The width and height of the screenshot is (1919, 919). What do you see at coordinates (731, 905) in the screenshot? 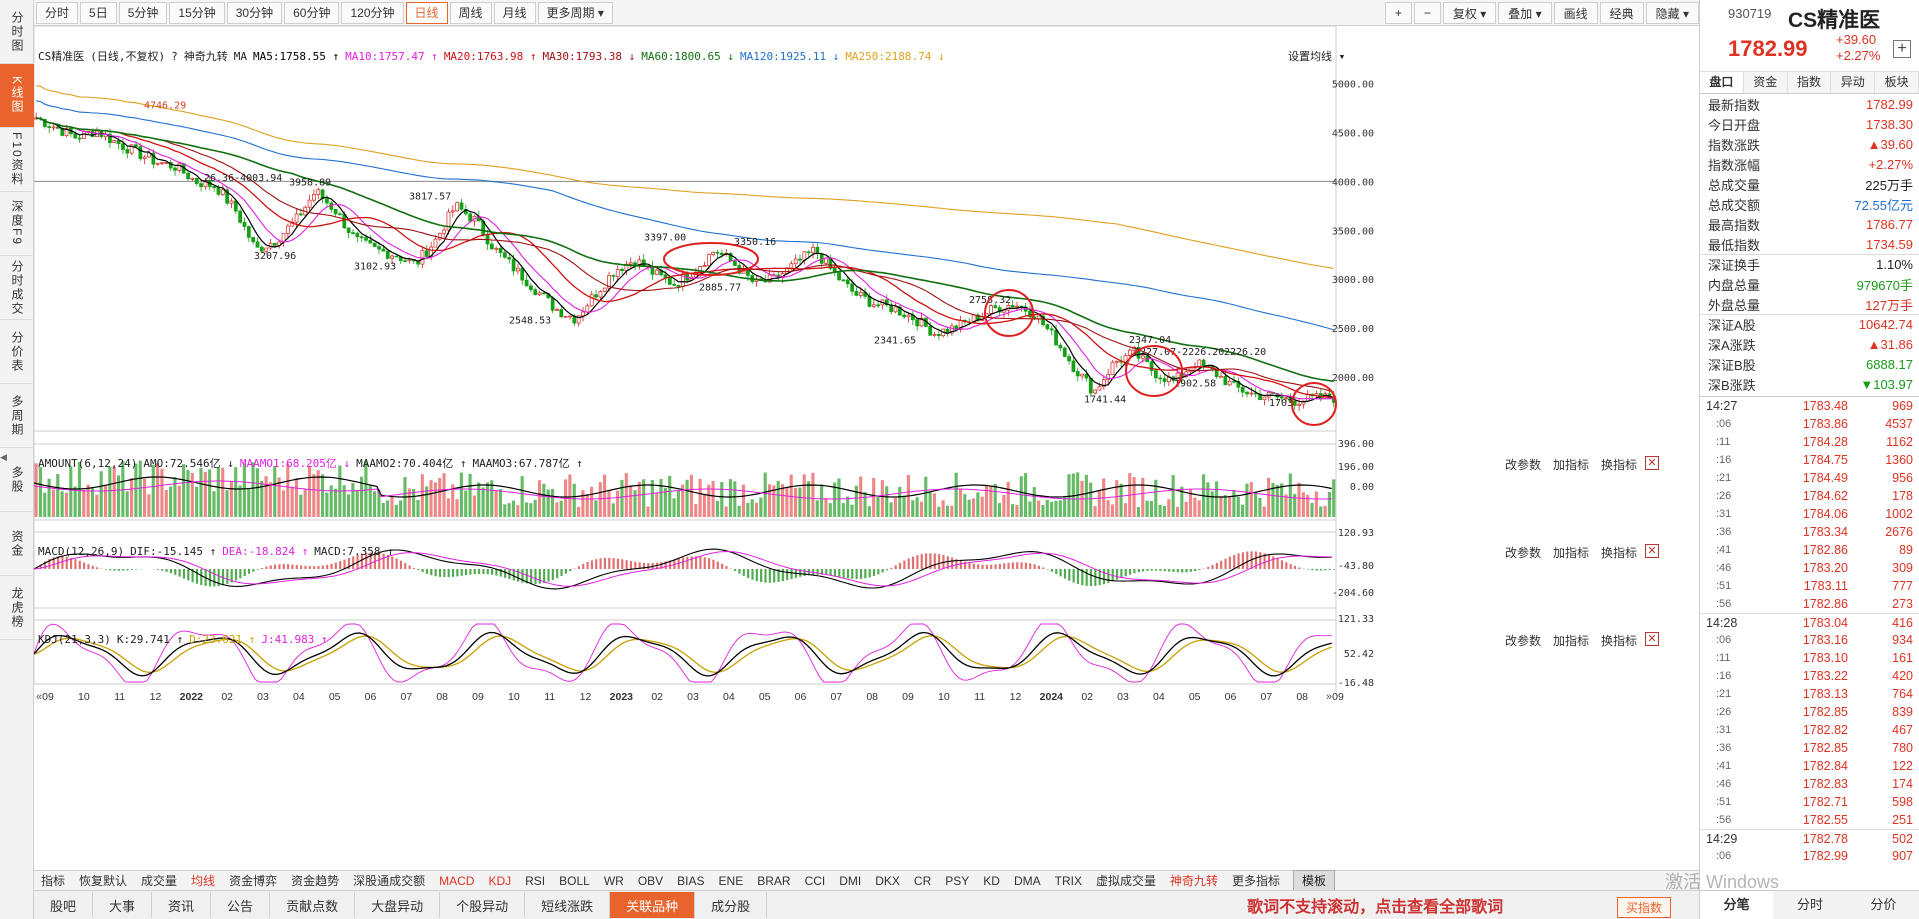
I see `bottom-tab-9: 成分股` at bounding box center [731, 905].